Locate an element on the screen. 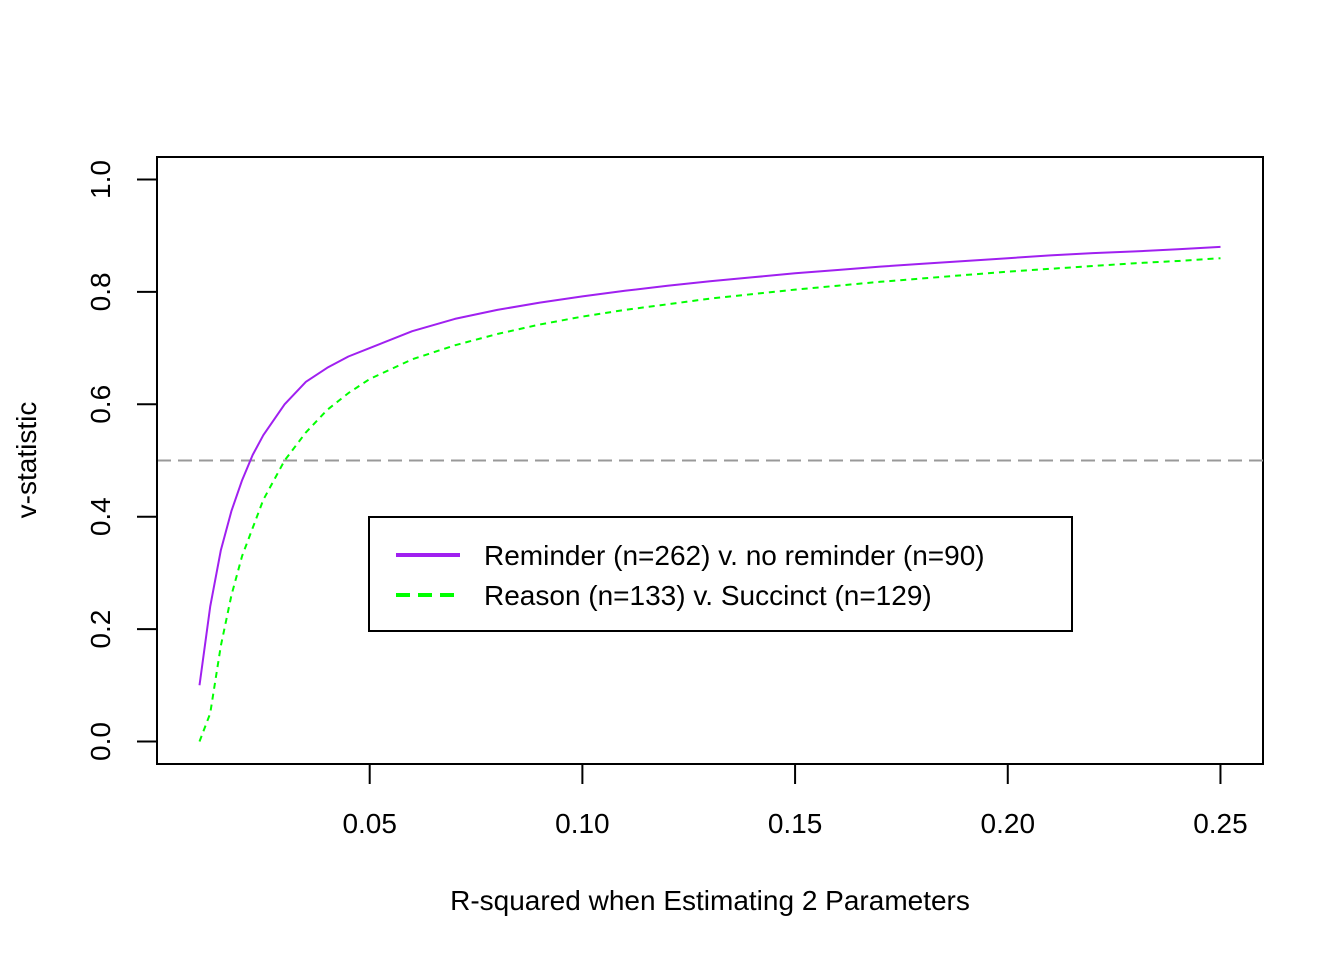  y-tick-label: 0.8 is located at coordinates (100, 291).